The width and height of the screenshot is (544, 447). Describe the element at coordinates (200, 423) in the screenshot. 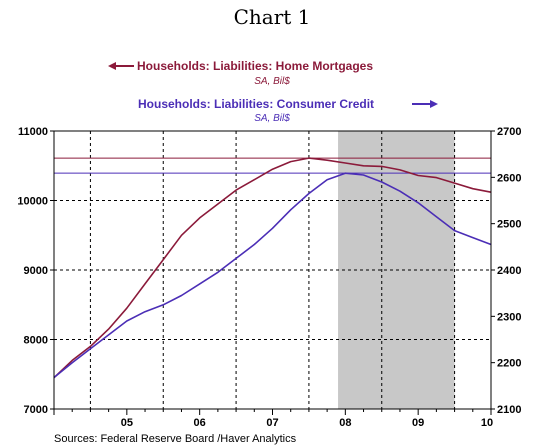

I see `x-tick-label: 06` at that location.